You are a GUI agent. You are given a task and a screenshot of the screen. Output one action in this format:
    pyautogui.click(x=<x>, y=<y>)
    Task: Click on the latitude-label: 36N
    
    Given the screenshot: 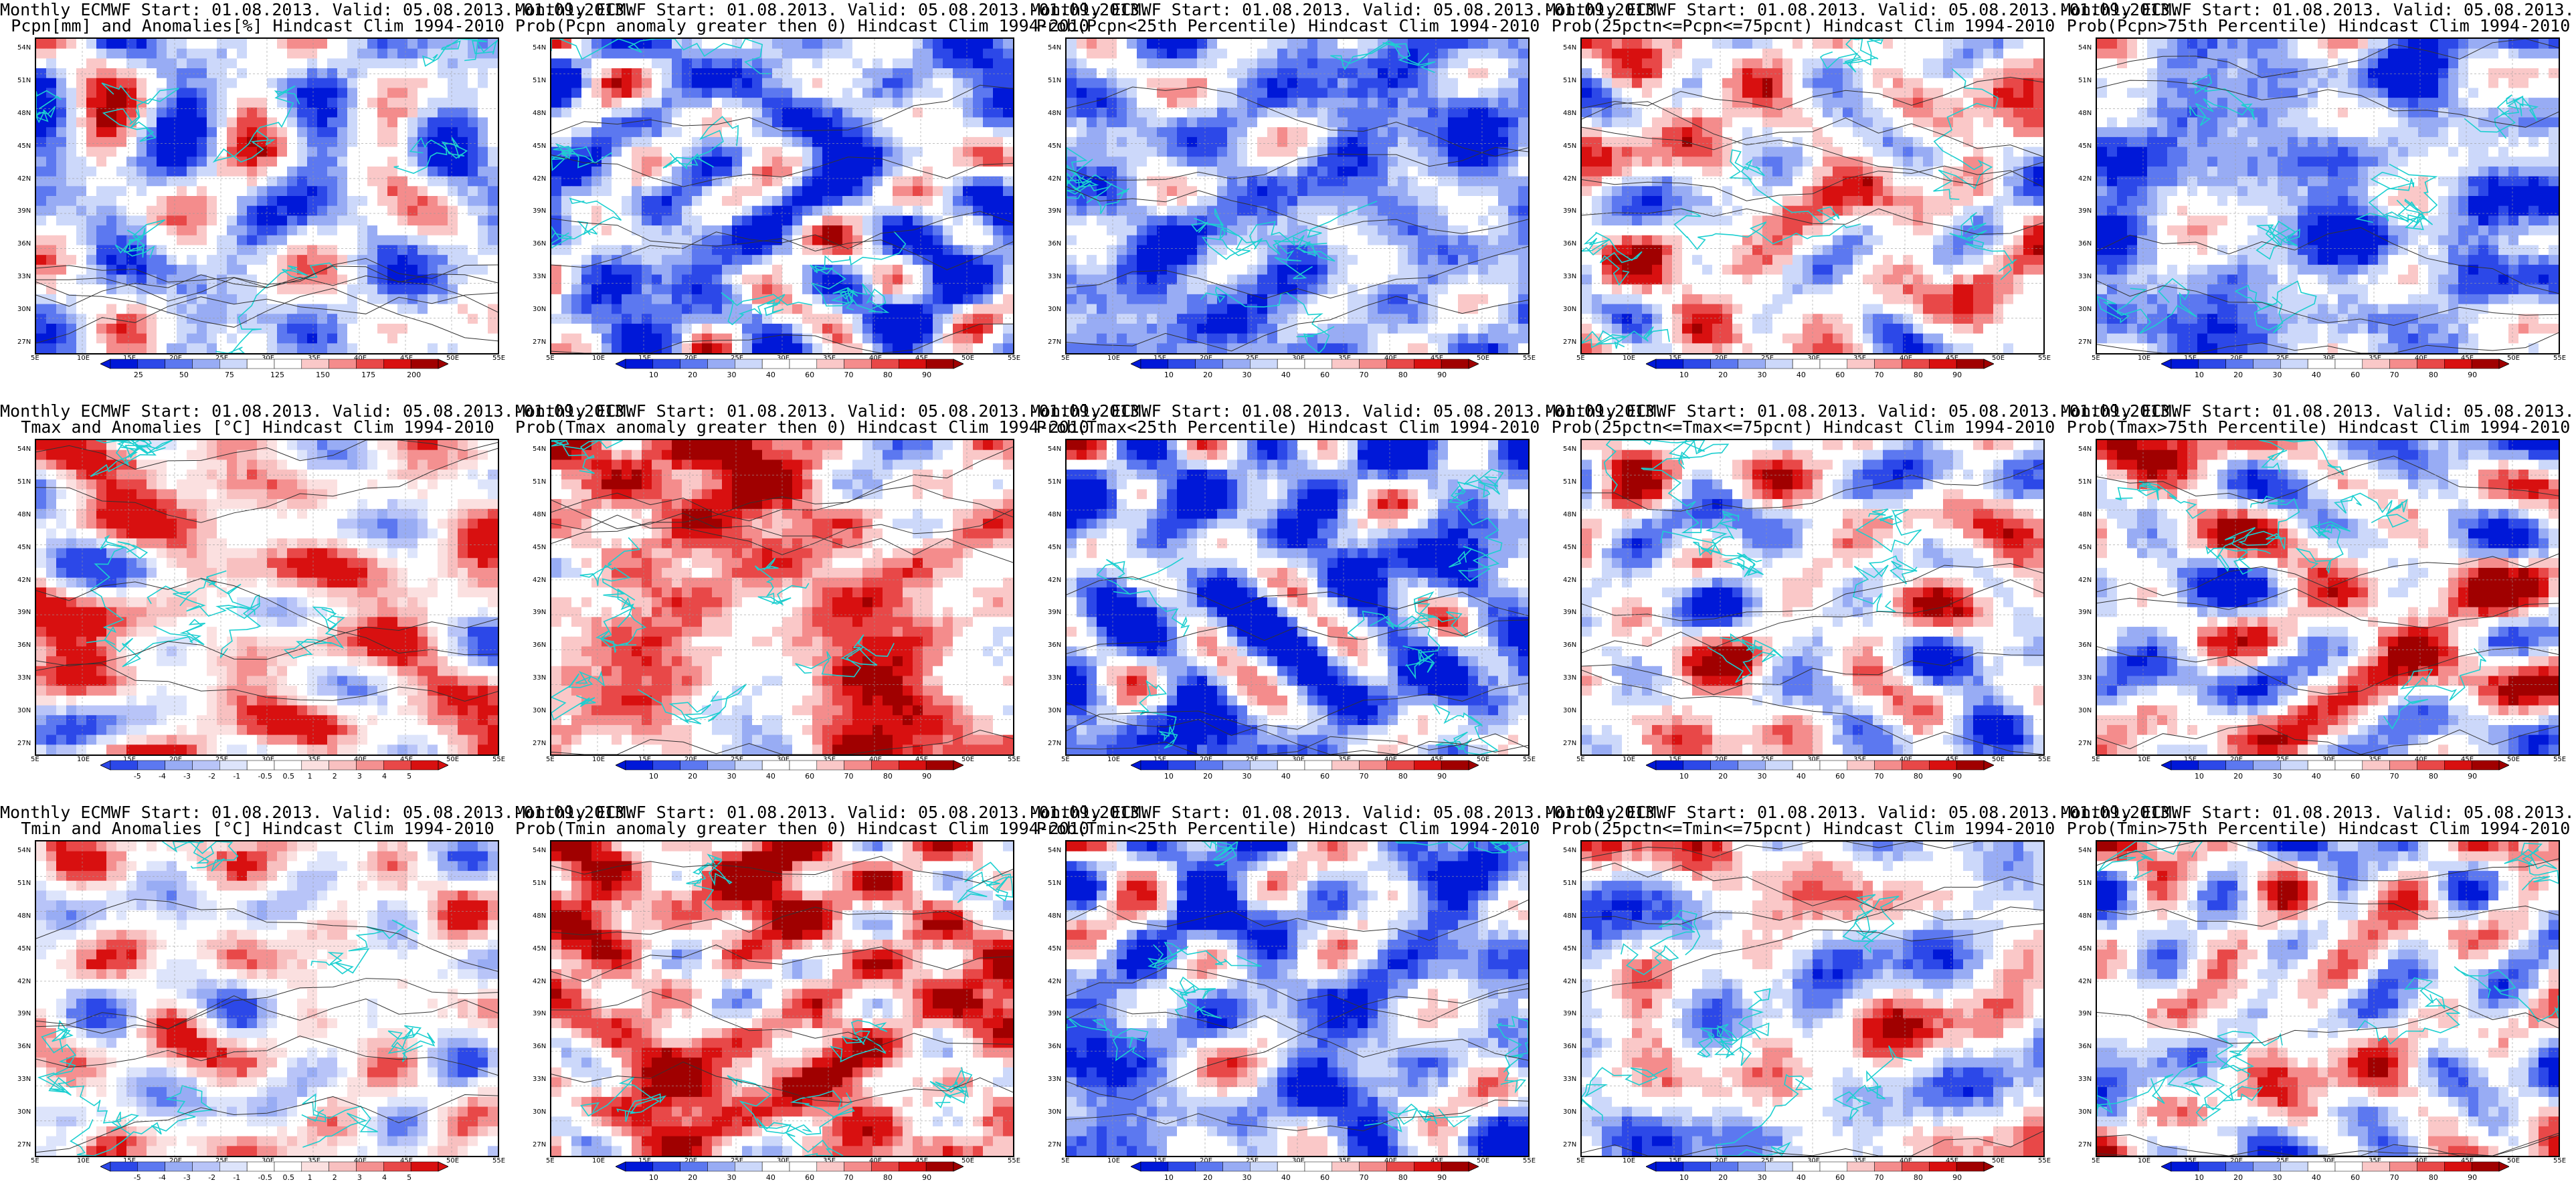 What is the action you would take?
    pyautogui.click(x=539, y=1046)
    